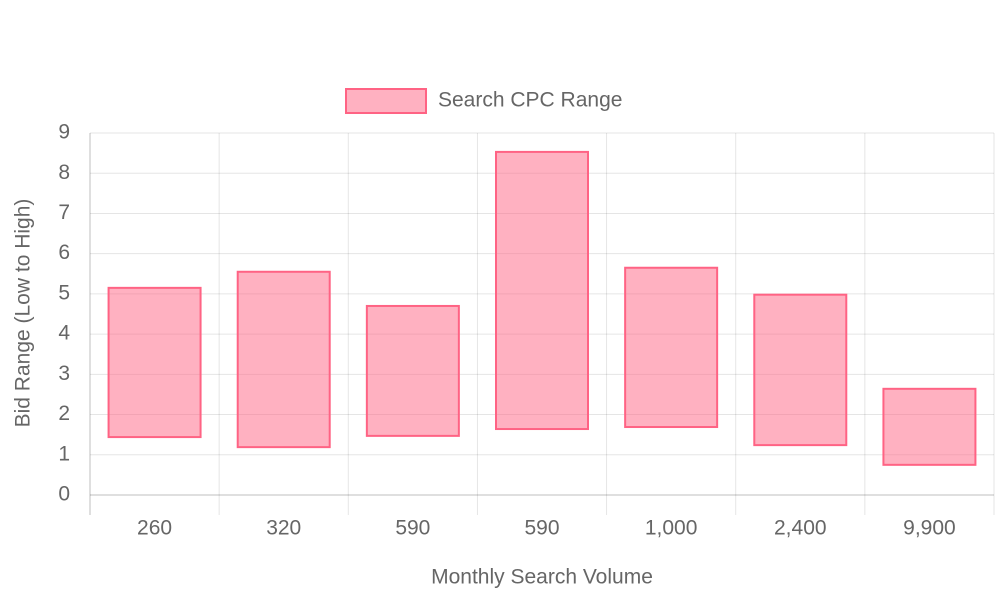 This screenshot has width=1000, height=600. I want to click on x-tick-label: 9,900, so click(929, 528).